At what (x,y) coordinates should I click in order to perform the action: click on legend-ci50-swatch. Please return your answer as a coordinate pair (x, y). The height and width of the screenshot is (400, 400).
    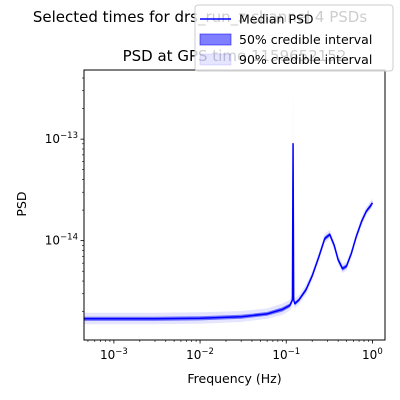
    Looking at the image, I should click on (215, 39).